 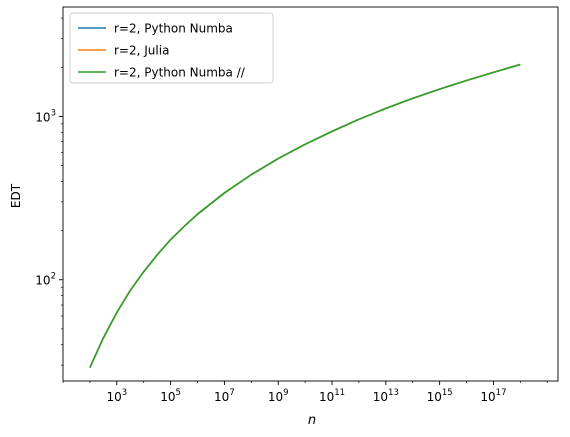 I want to click on x-tick-label-6: 10¹³, so click(x=386, y=396).